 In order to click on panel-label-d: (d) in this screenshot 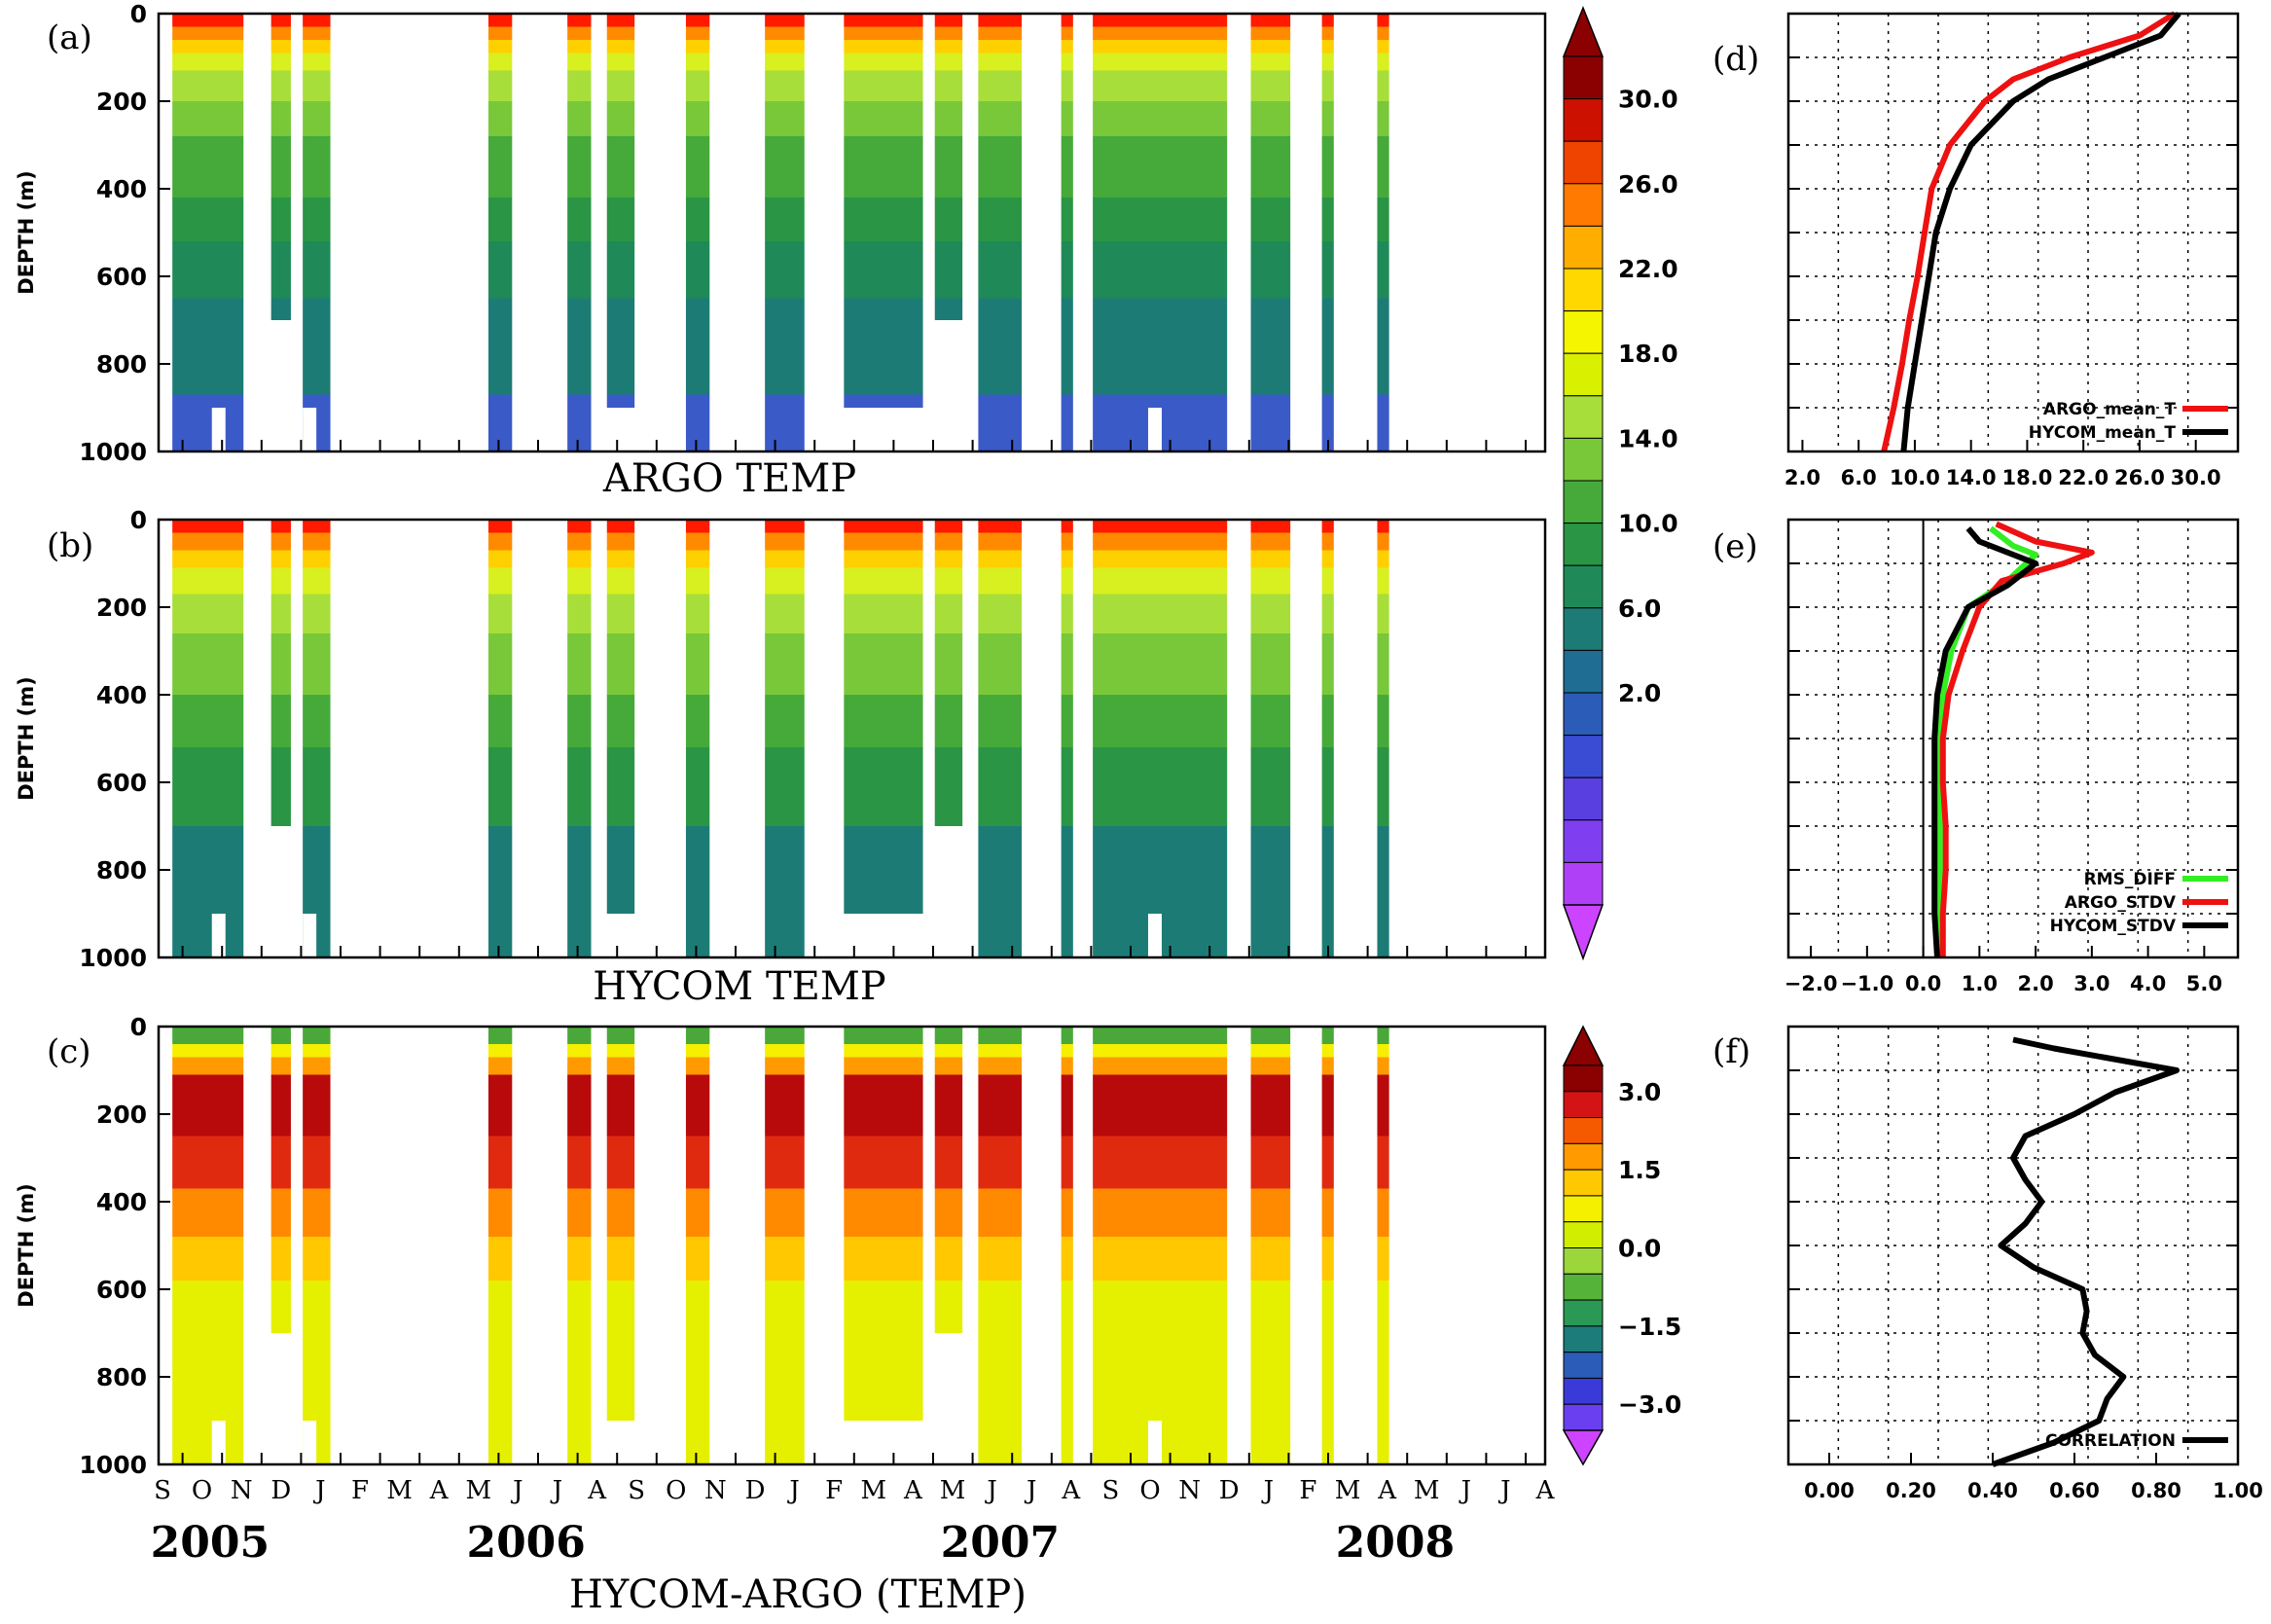, I will do `click(1735, 59)`.